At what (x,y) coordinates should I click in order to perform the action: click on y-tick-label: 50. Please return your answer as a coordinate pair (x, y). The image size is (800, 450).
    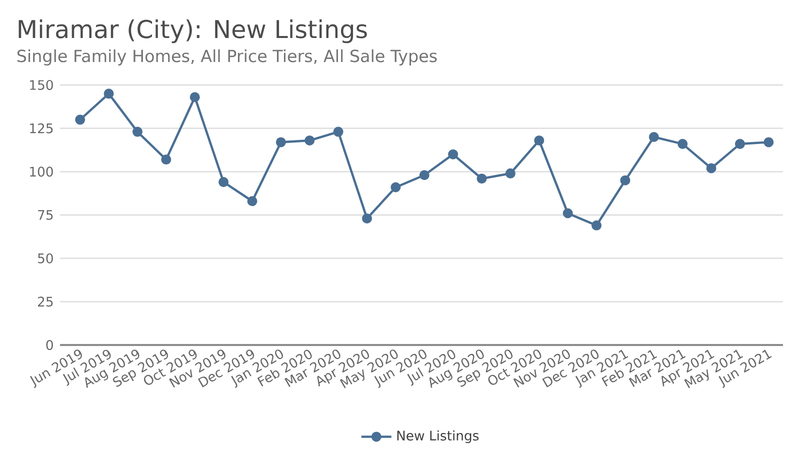
    Looking at the image, I should click on (45, 258).